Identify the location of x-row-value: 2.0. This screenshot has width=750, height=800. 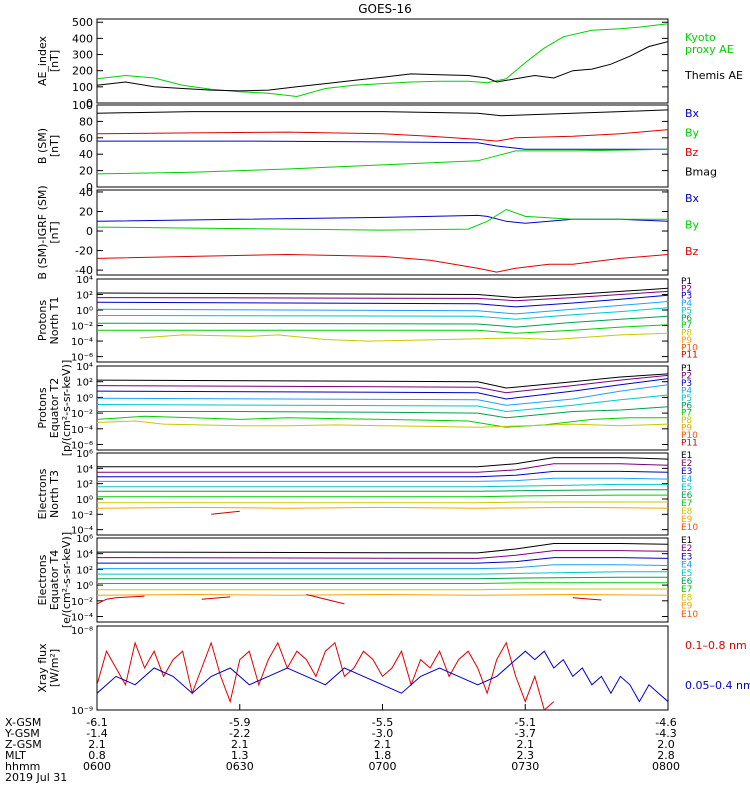
(666, 744).